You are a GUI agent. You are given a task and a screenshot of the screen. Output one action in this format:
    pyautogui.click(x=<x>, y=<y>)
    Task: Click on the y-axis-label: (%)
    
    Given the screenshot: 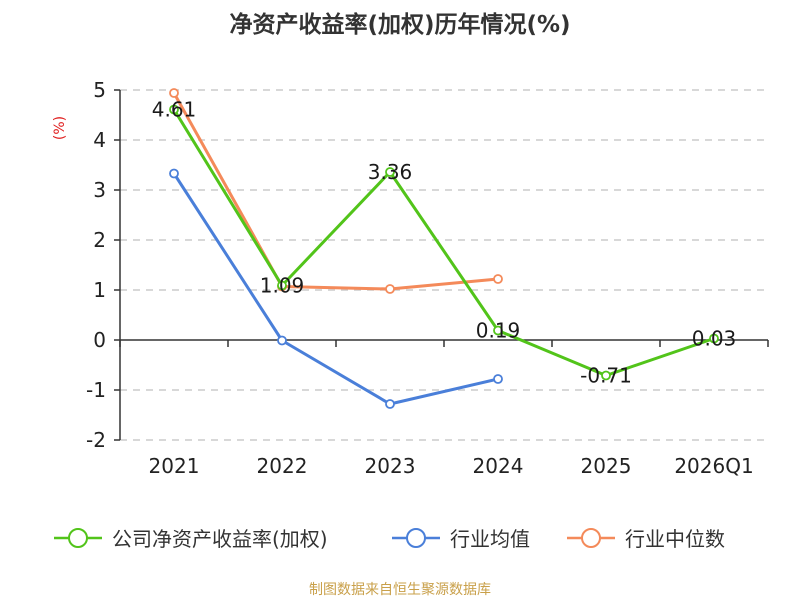 What is the action you would take?
    pyautogui.click(x=60, y=128)
    